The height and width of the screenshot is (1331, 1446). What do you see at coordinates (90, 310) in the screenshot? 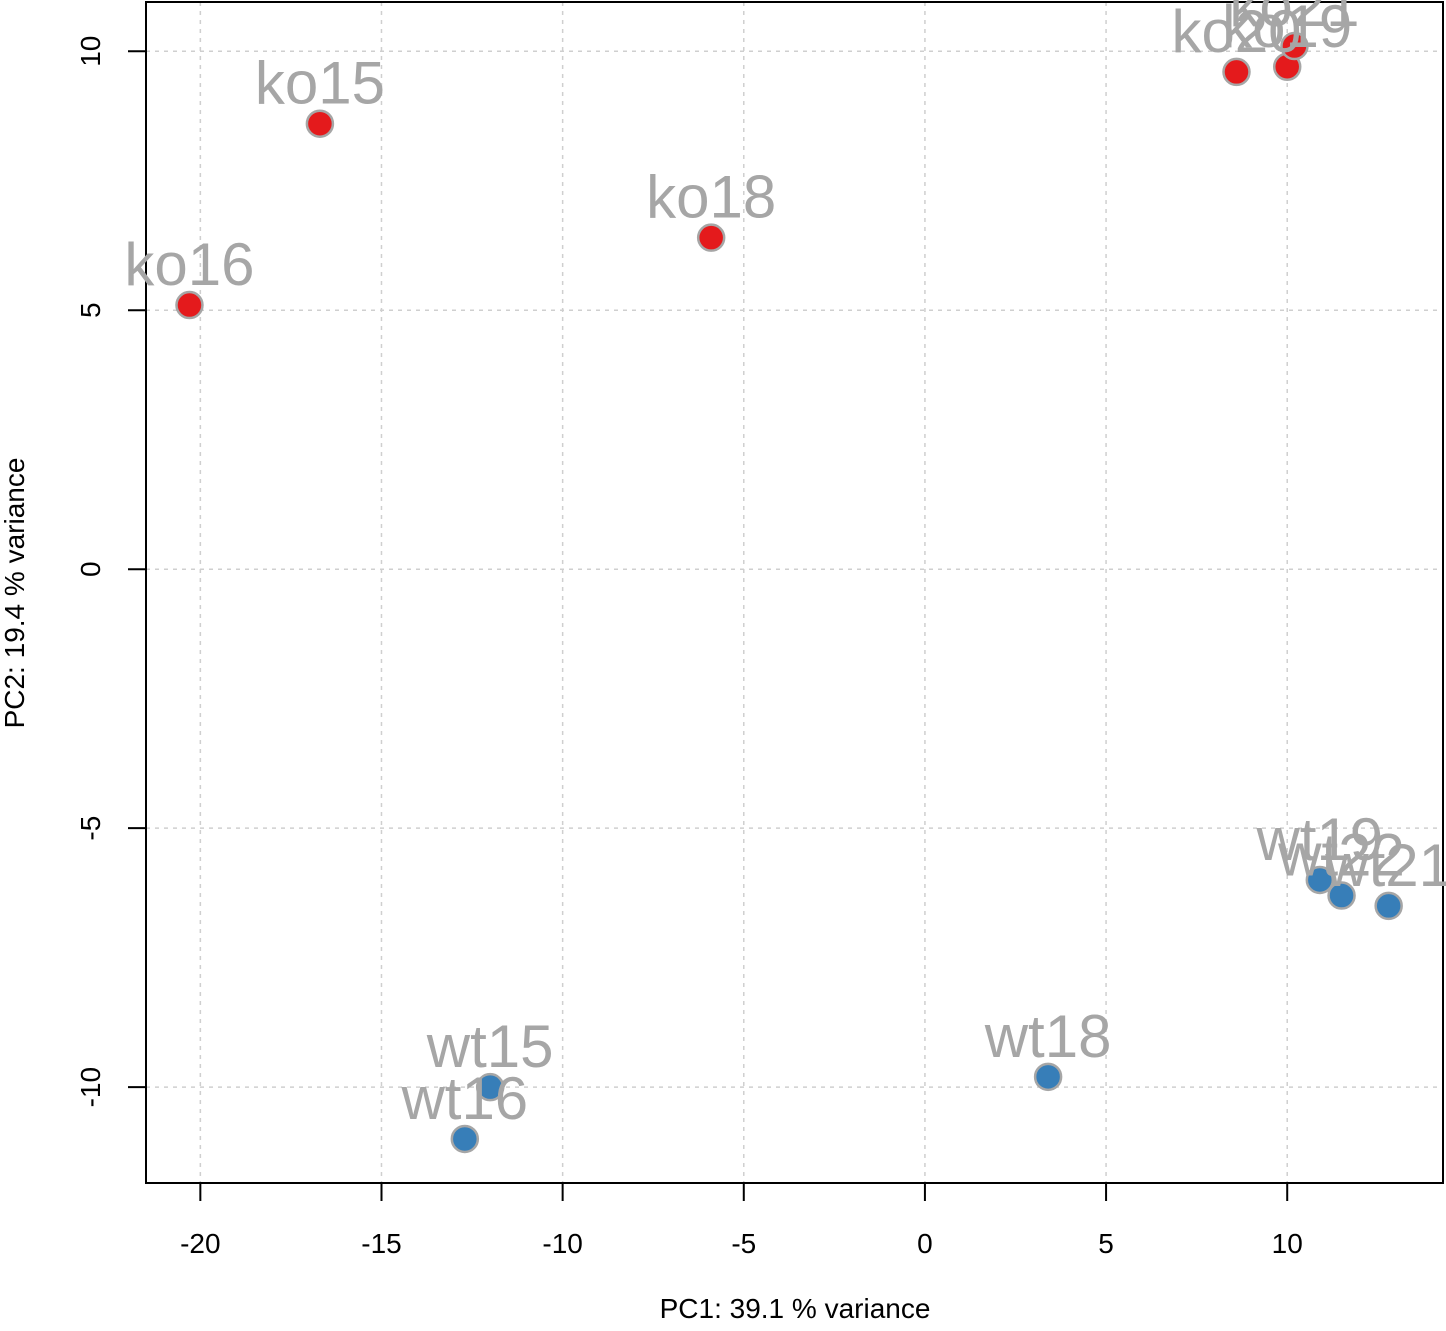
I see `y-tick-label: 5` at bounding box center [90, 310].